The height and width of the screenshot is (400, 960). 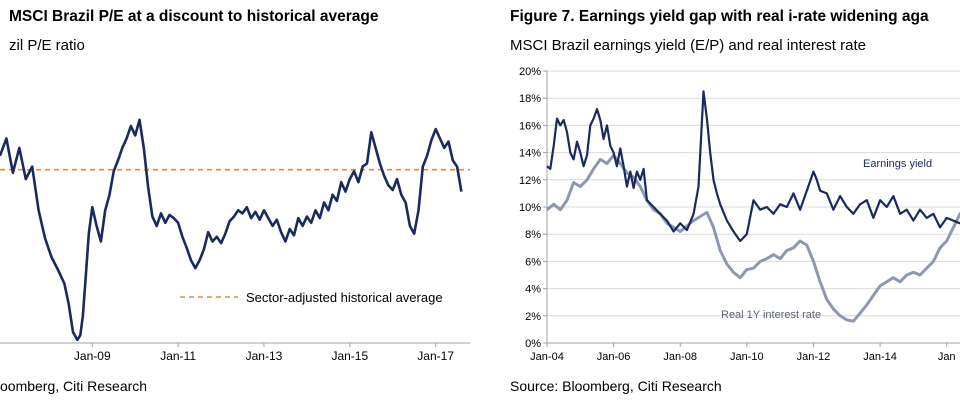 I want to click on ey-y-tick-label: 12%, so click(x=530, y=181).